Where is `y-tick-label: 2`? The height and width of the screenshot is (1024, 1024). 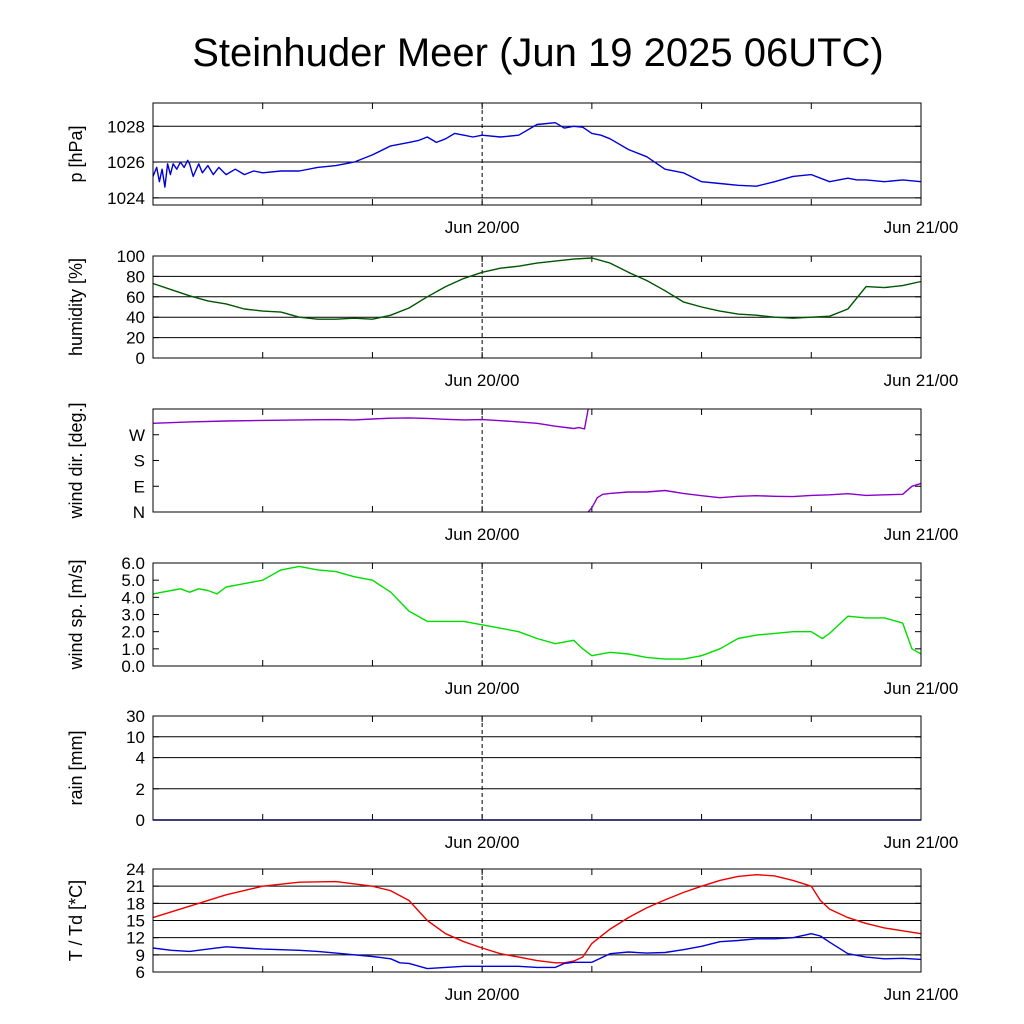
y-tick-label: 2 is located at coordinates (140, 789).